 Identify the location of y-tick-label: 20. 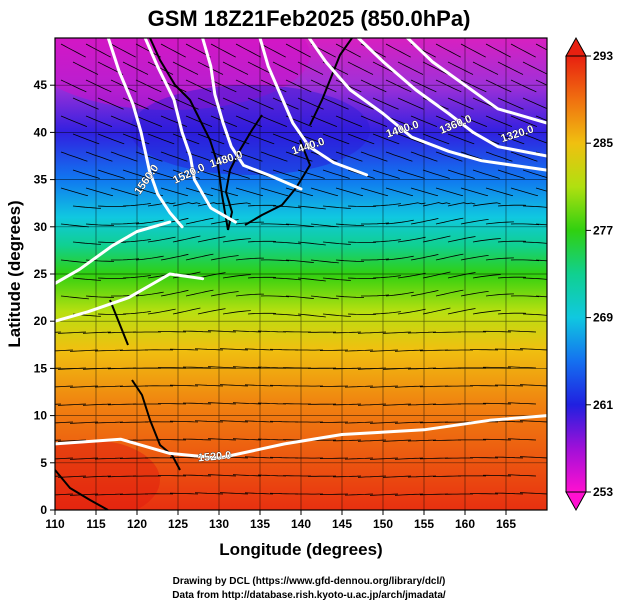
(41, 321).